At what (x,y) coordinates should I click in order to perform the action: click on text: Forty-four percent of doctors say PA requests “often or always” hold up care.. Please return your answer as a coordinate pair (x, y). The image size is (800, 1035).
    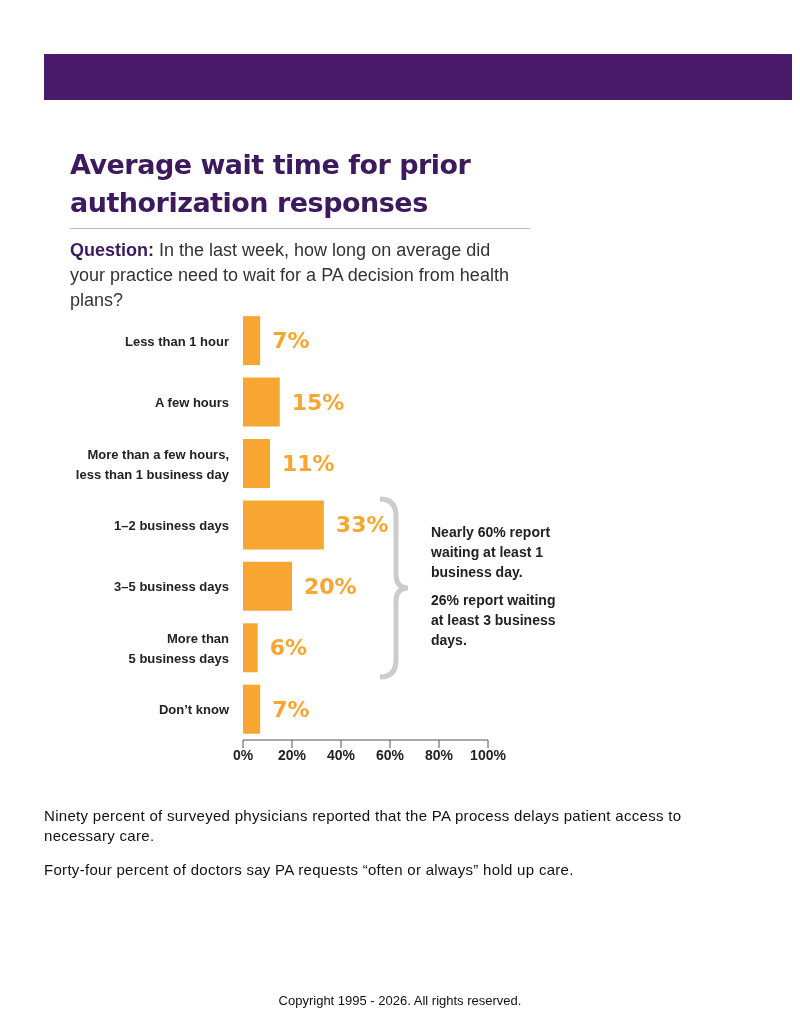
    Looking at the image, I should click on (309, 870).